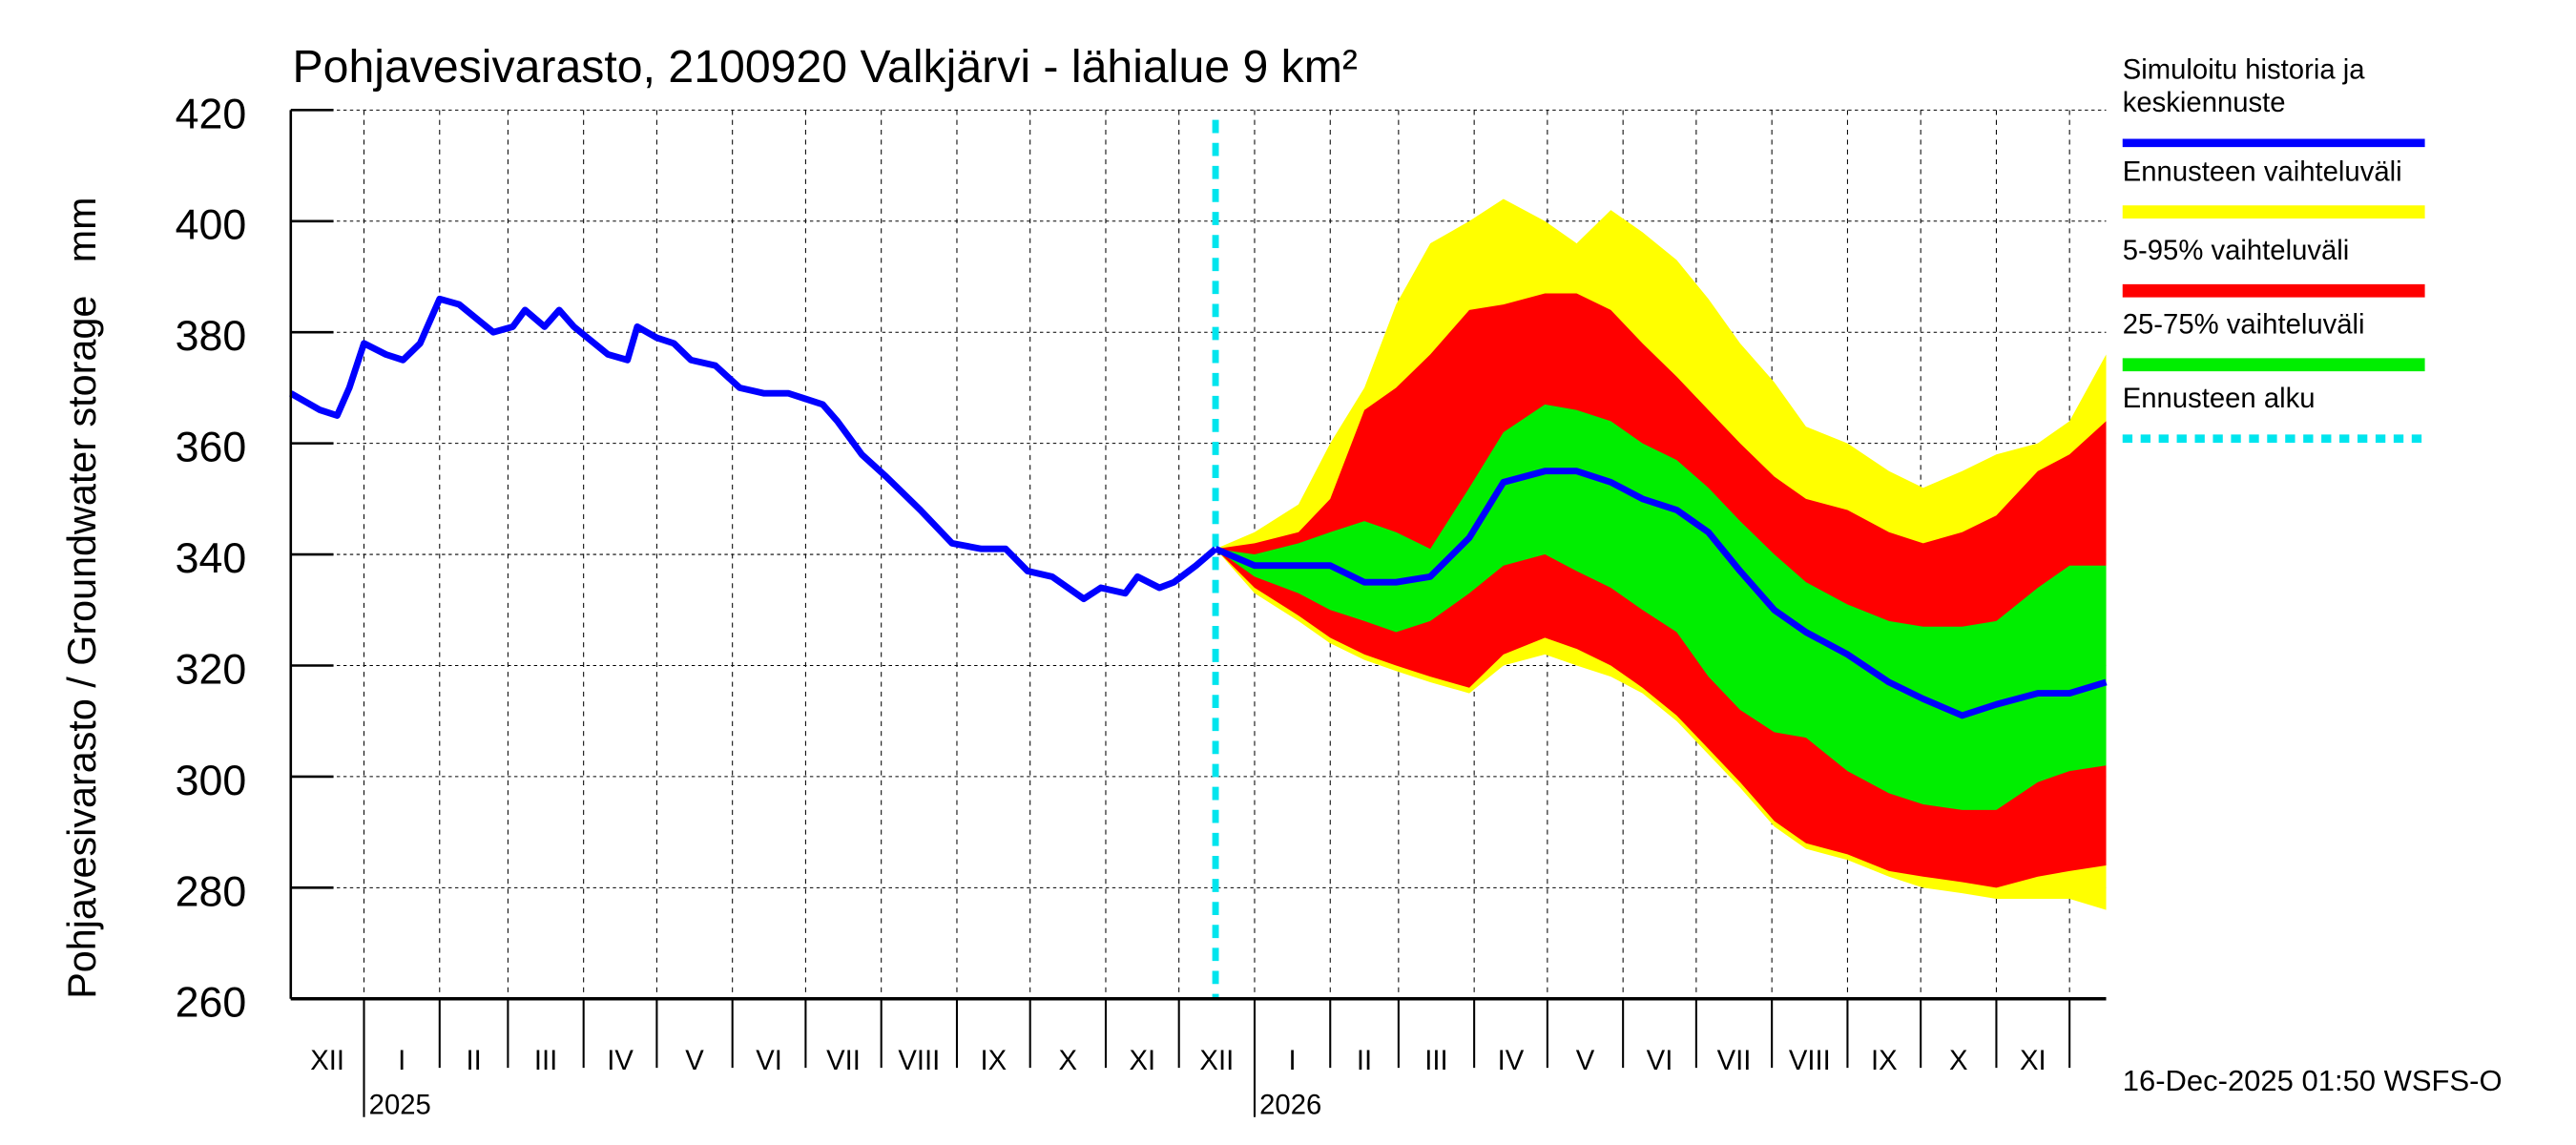 The width and height of the screenshot is (2576, 1145). I want to click on legend-label: 5-95% vaihteluväli, so click(2236, 251).